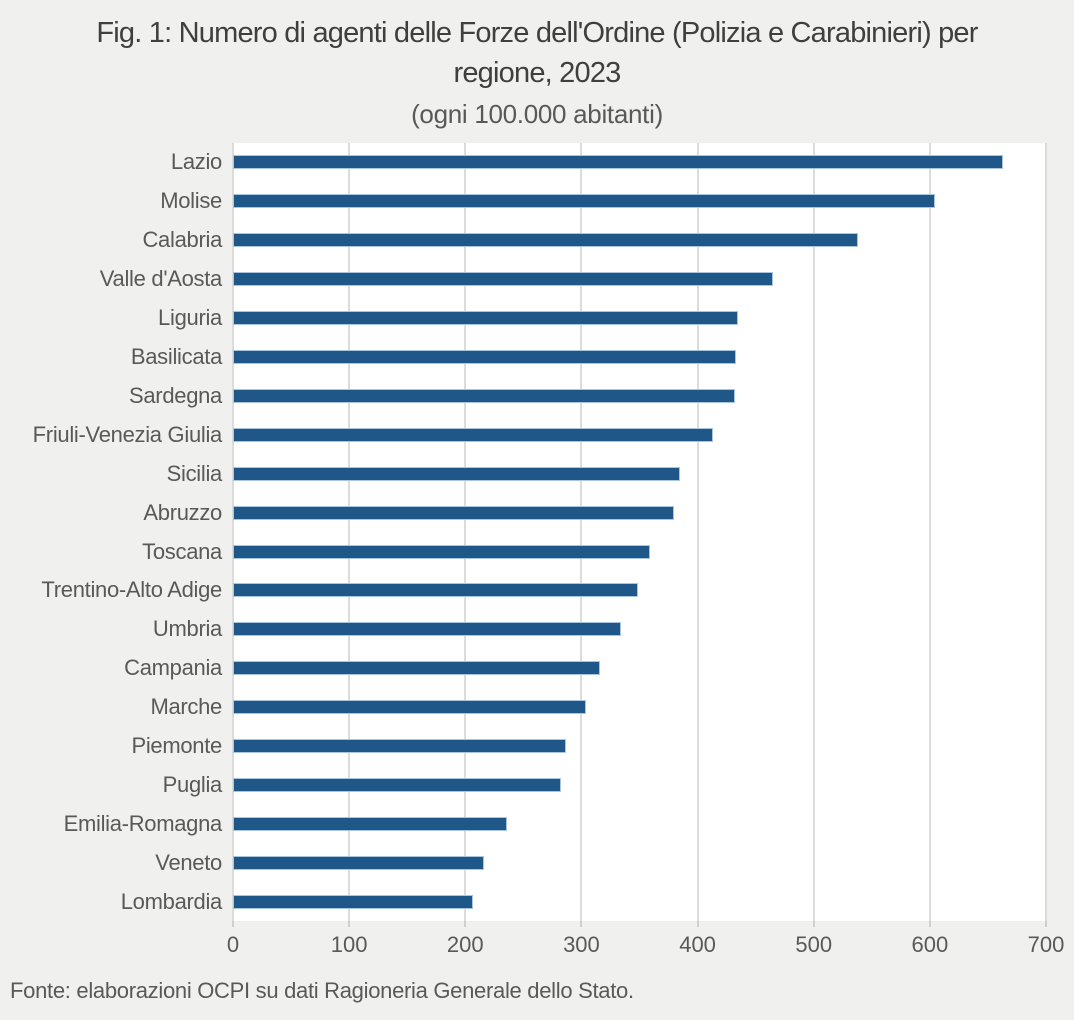 The width and height of the screenshot is (1074, 1020). Describe the element at coordinates (143, 823) in the screenshot. I see `category-label: Emilia-Romagna` at that location.